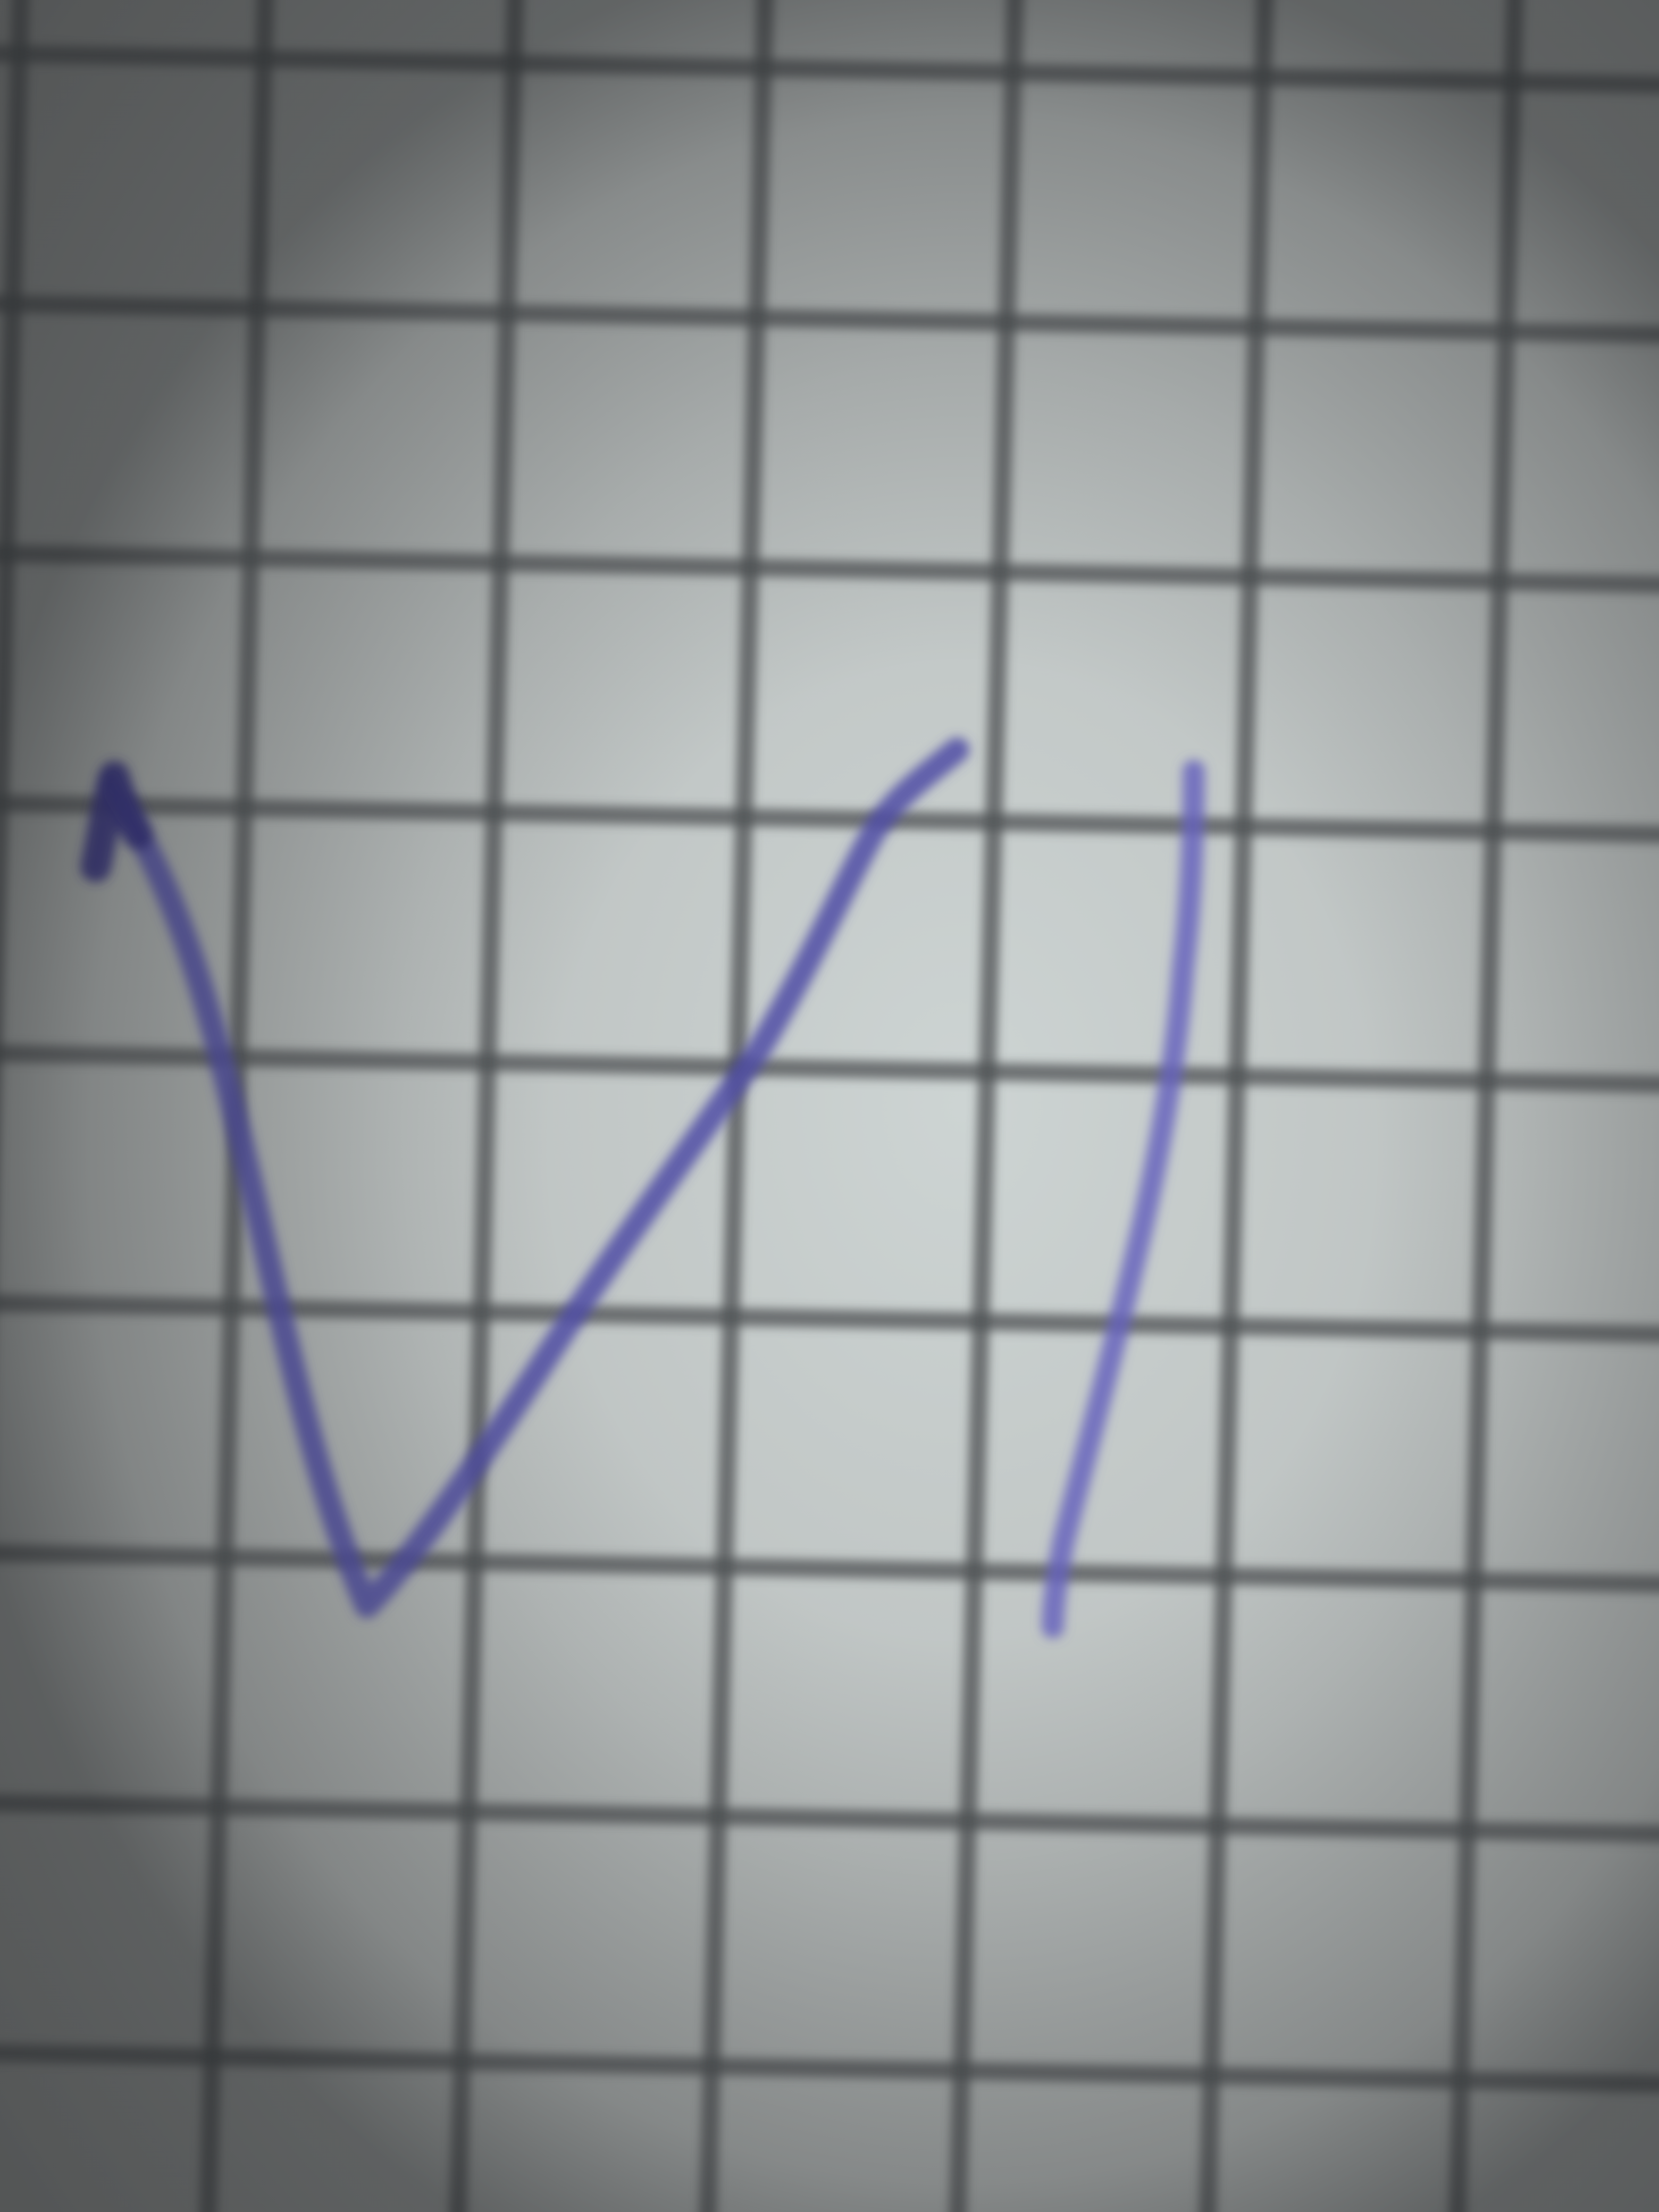 The height and width of the screenshot is (2212, 1659). What do you see at coordinates (1123, 1199) in the screenshot?
I see `letter-i-stroke` at bounding box center [1123, 1199].